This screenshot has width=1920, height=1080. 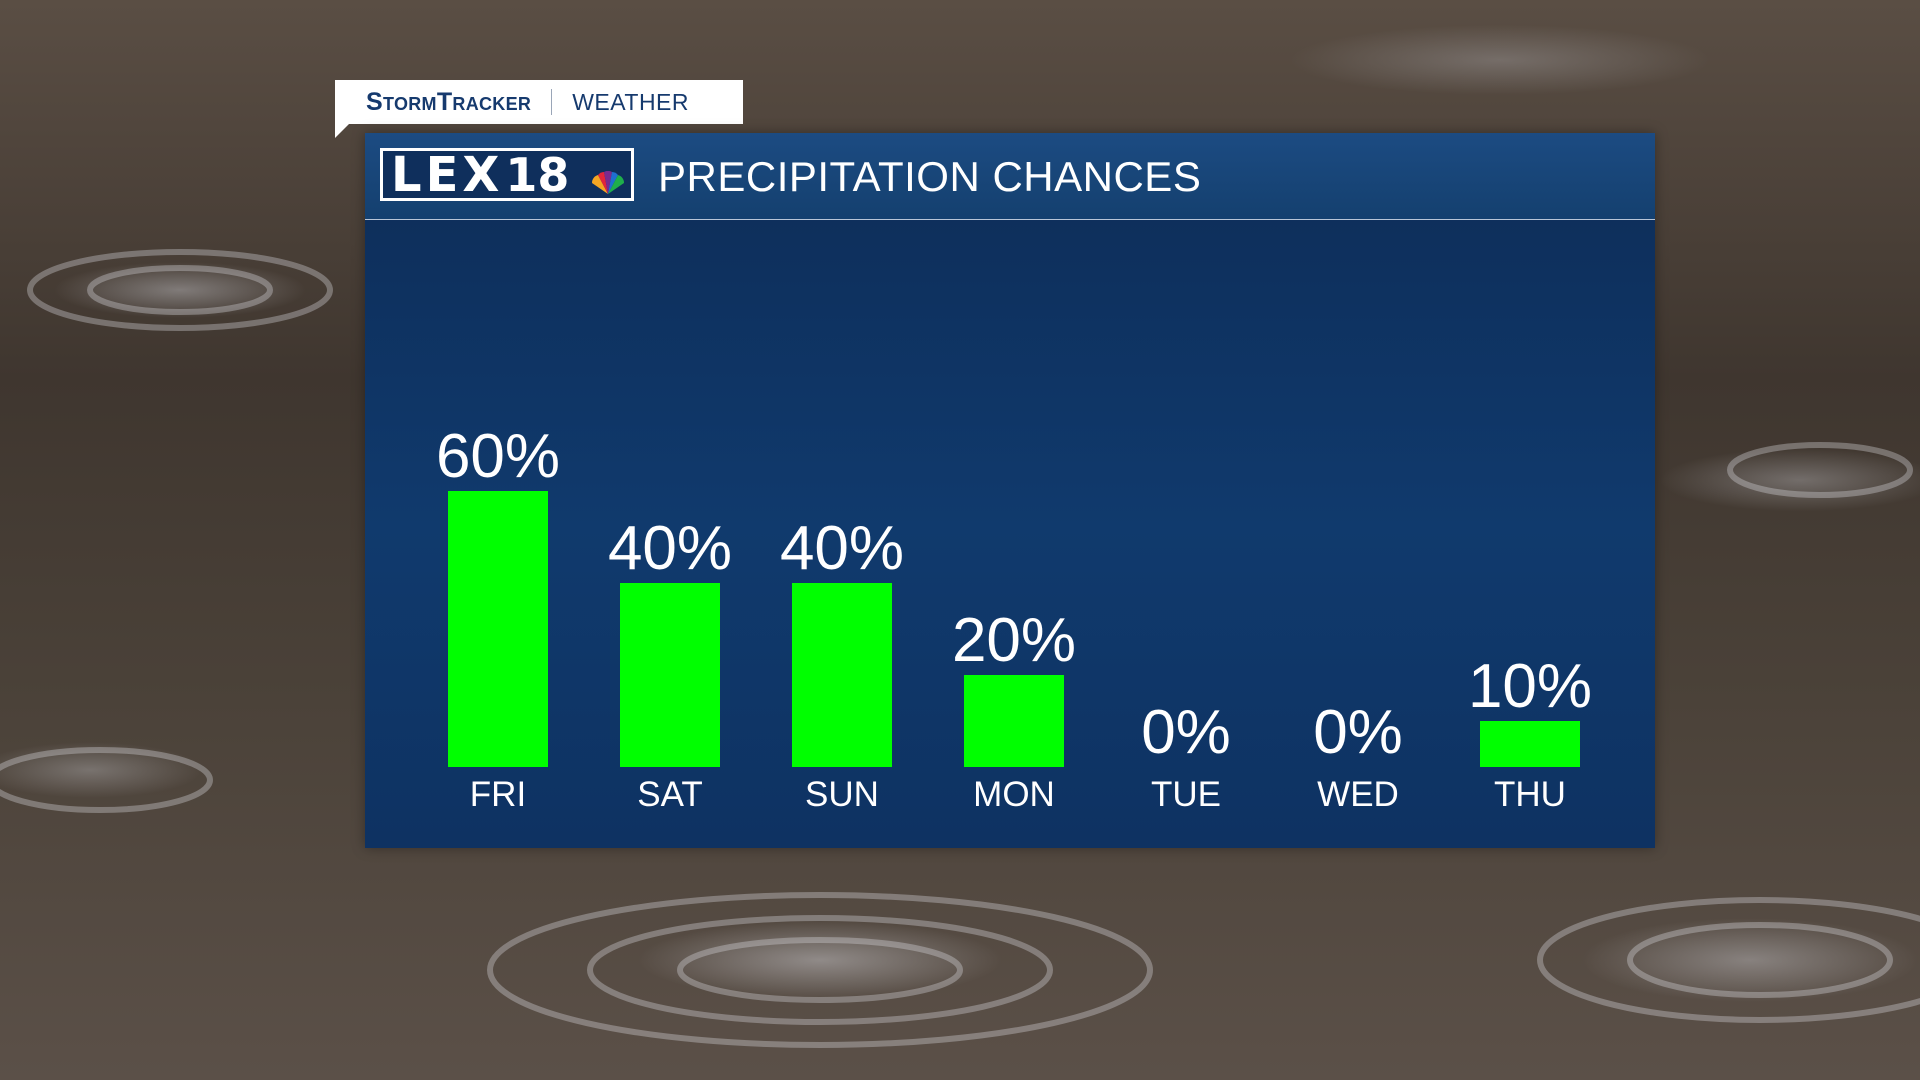 I want to click on day-label-tue: TUE, so click(x=1186, y=794).